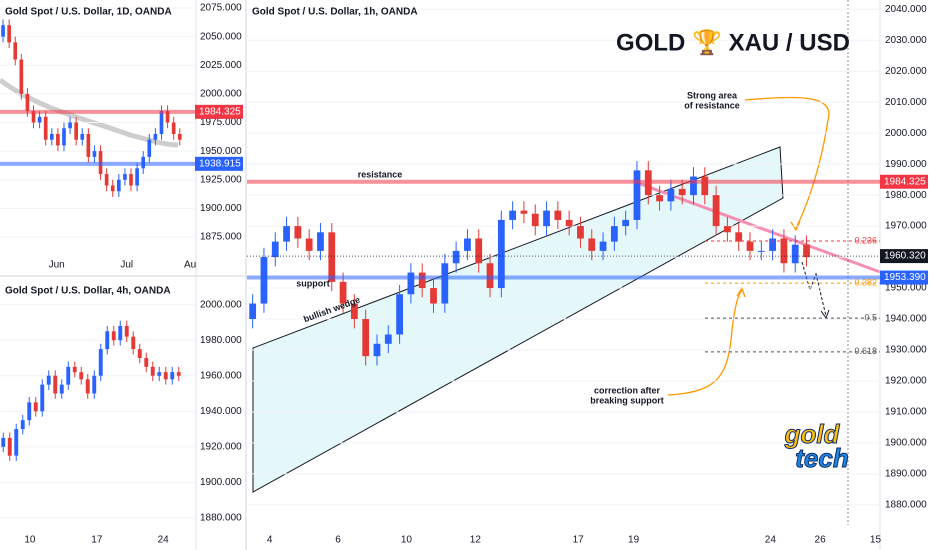 The width and height of the screenshot is (932, 550). What do you see at coordinates (712, 95) in the screenshot?
I see `annotation: Strong area` at bounding box center [712, 95].